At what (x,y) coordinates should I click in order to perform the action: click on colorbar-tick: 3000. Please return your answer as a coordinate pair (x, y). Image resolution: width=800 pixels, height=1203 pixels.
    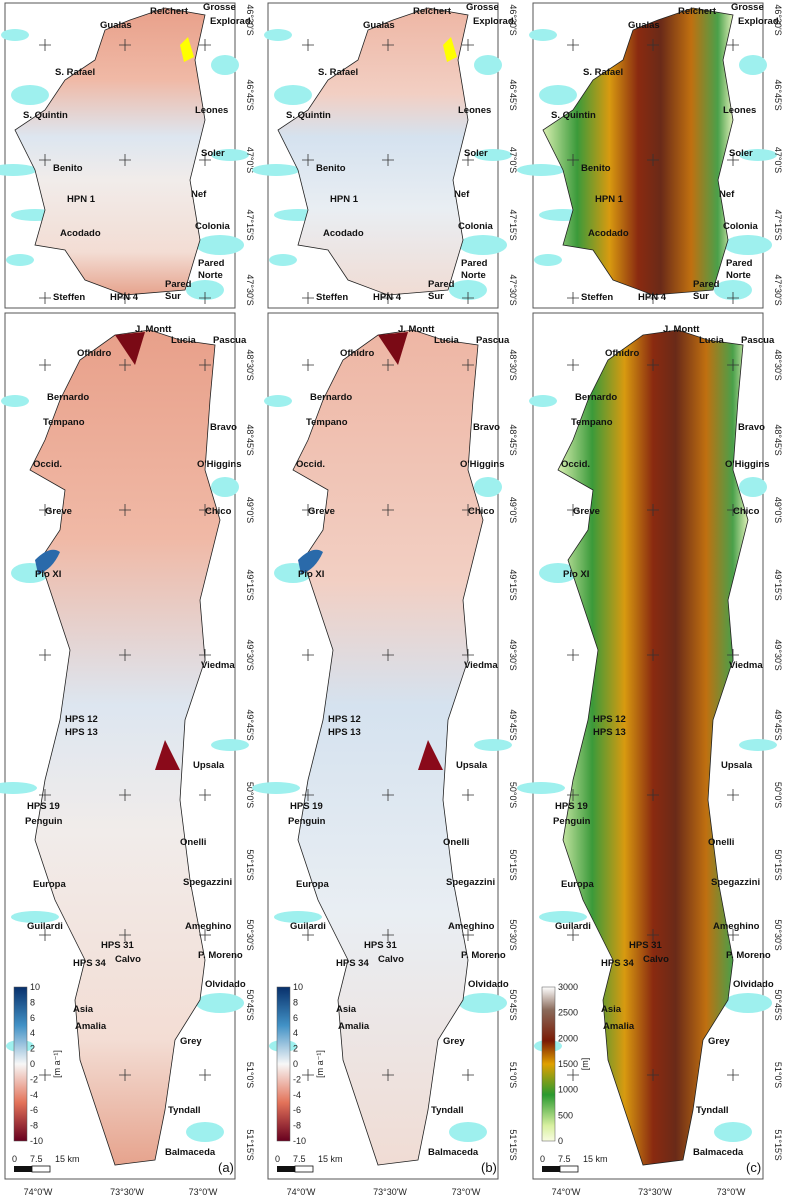
    Looking at the image, I should click on (568, 987).